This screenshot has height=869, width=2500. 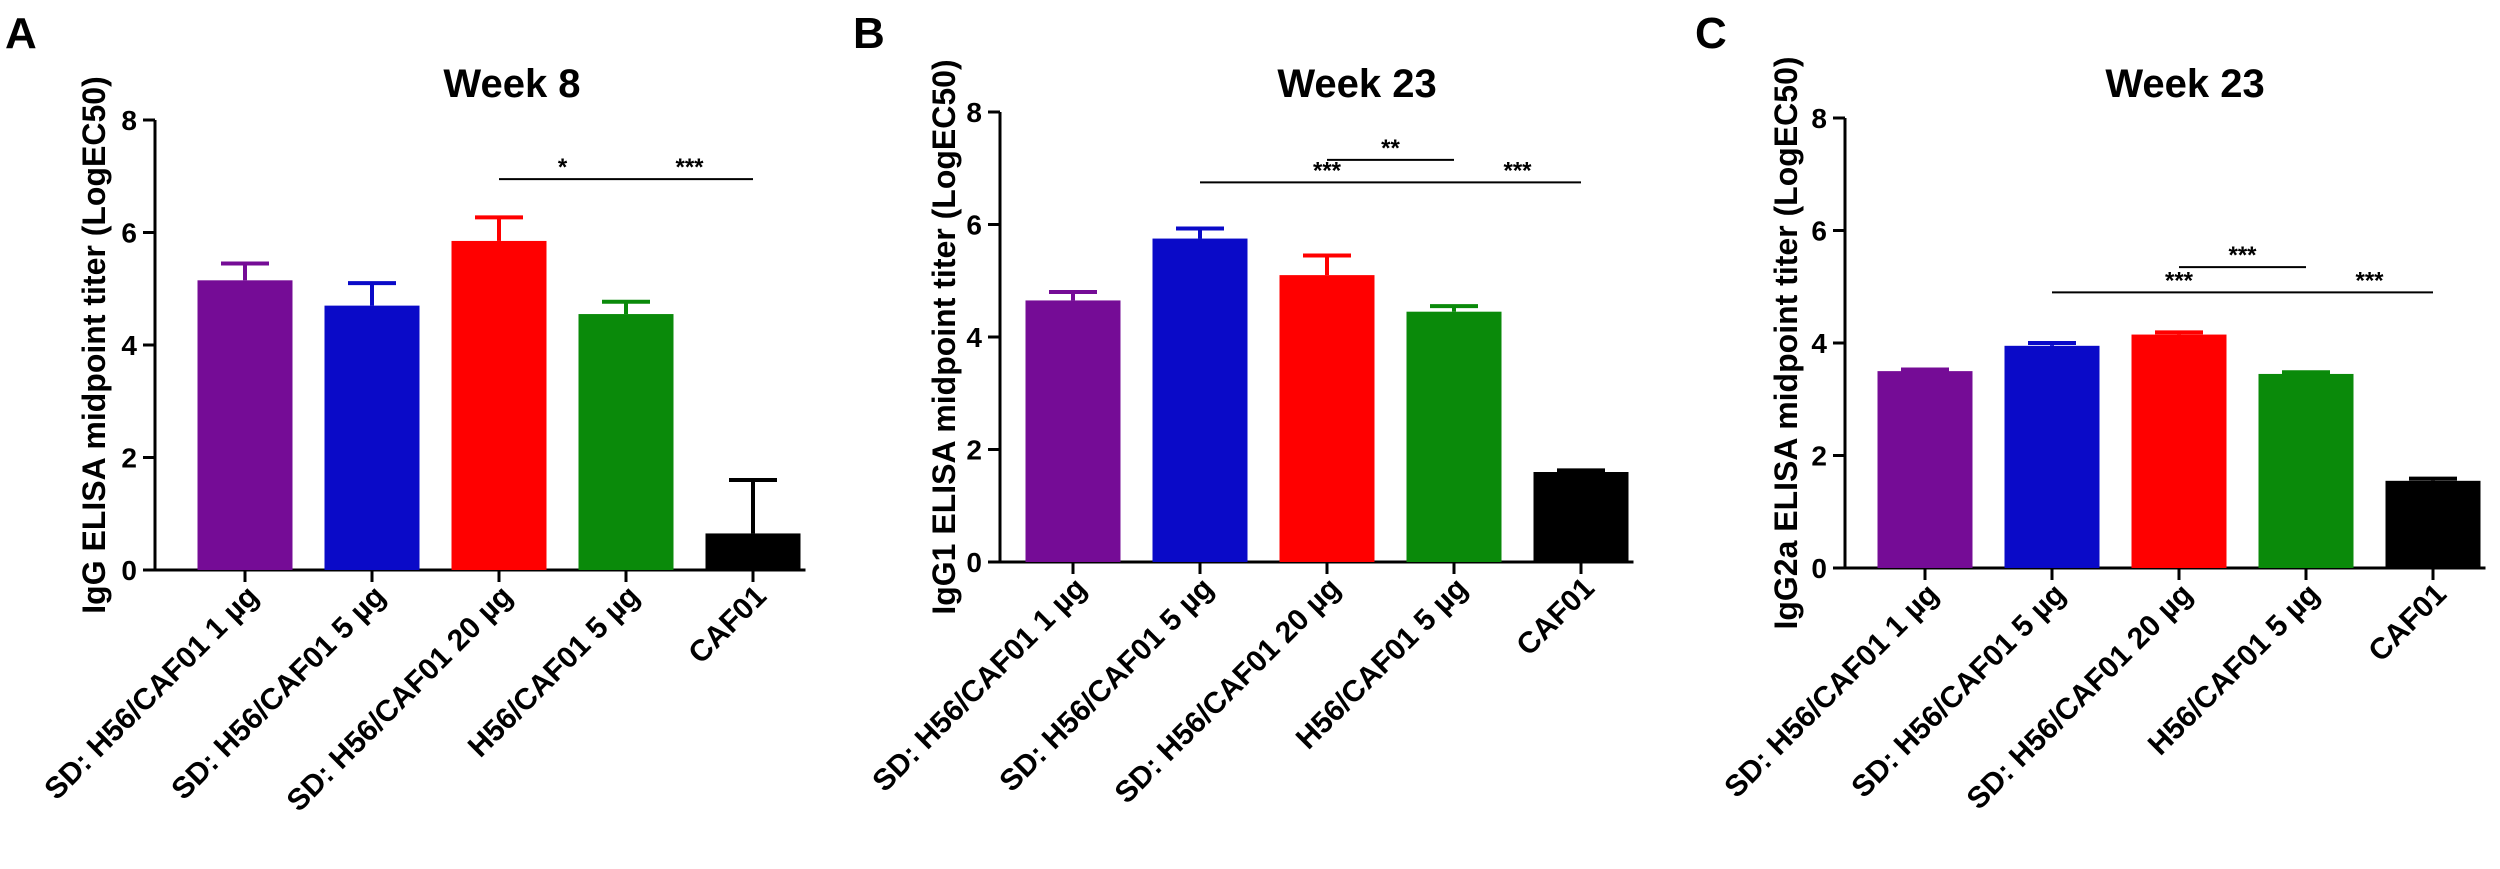 I want to click on chart-title: Week 8, so click(x=511, y=84).